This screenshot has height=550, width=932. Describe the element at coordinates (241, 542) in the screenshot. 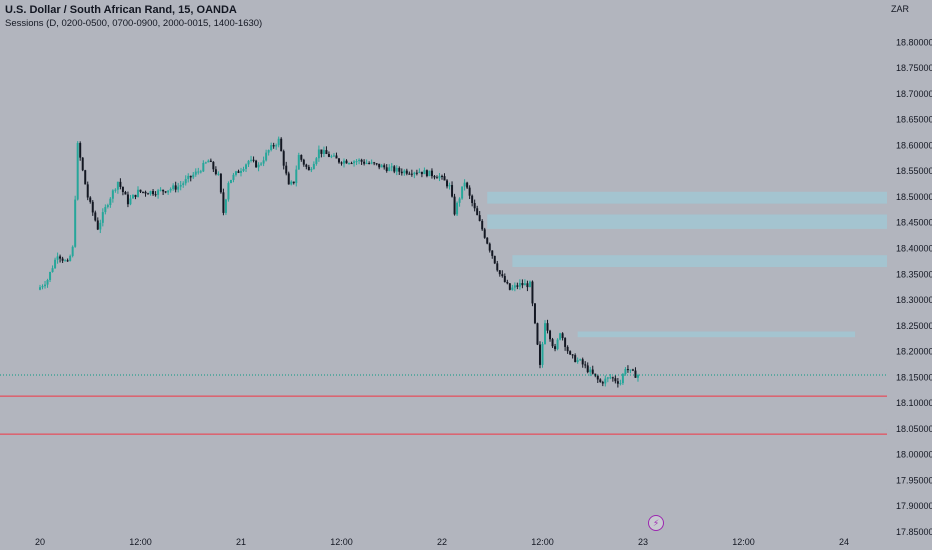

I see `time-tick-label: 21` at that location.